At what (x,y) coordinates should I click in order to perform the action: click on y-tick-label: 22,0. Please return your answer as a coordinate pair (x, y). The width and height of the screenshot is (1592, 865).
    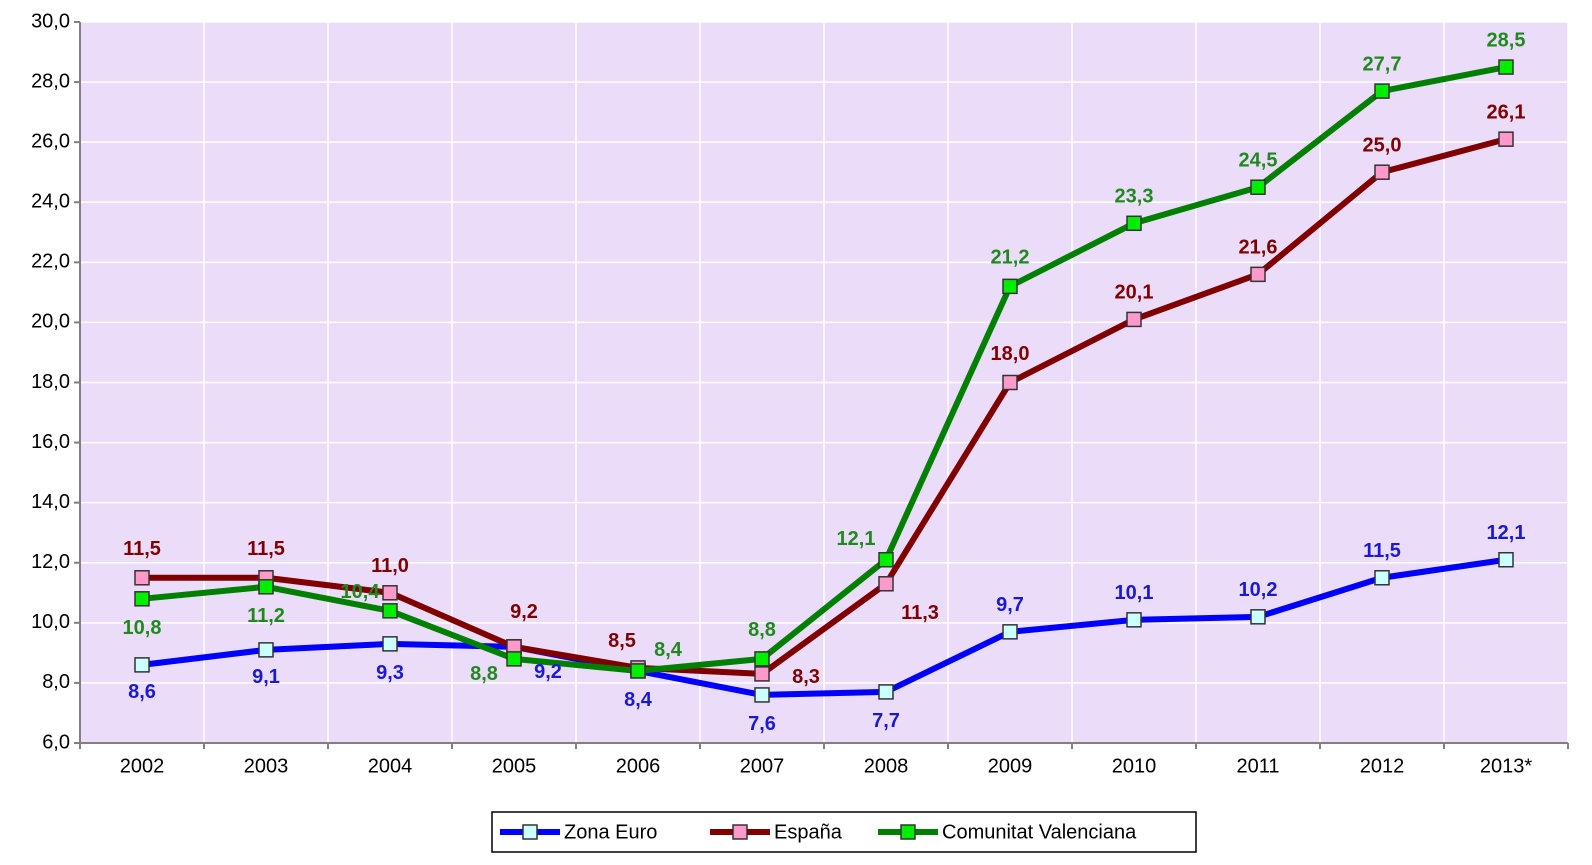
    Looking at the image, I should click on (50, 262).